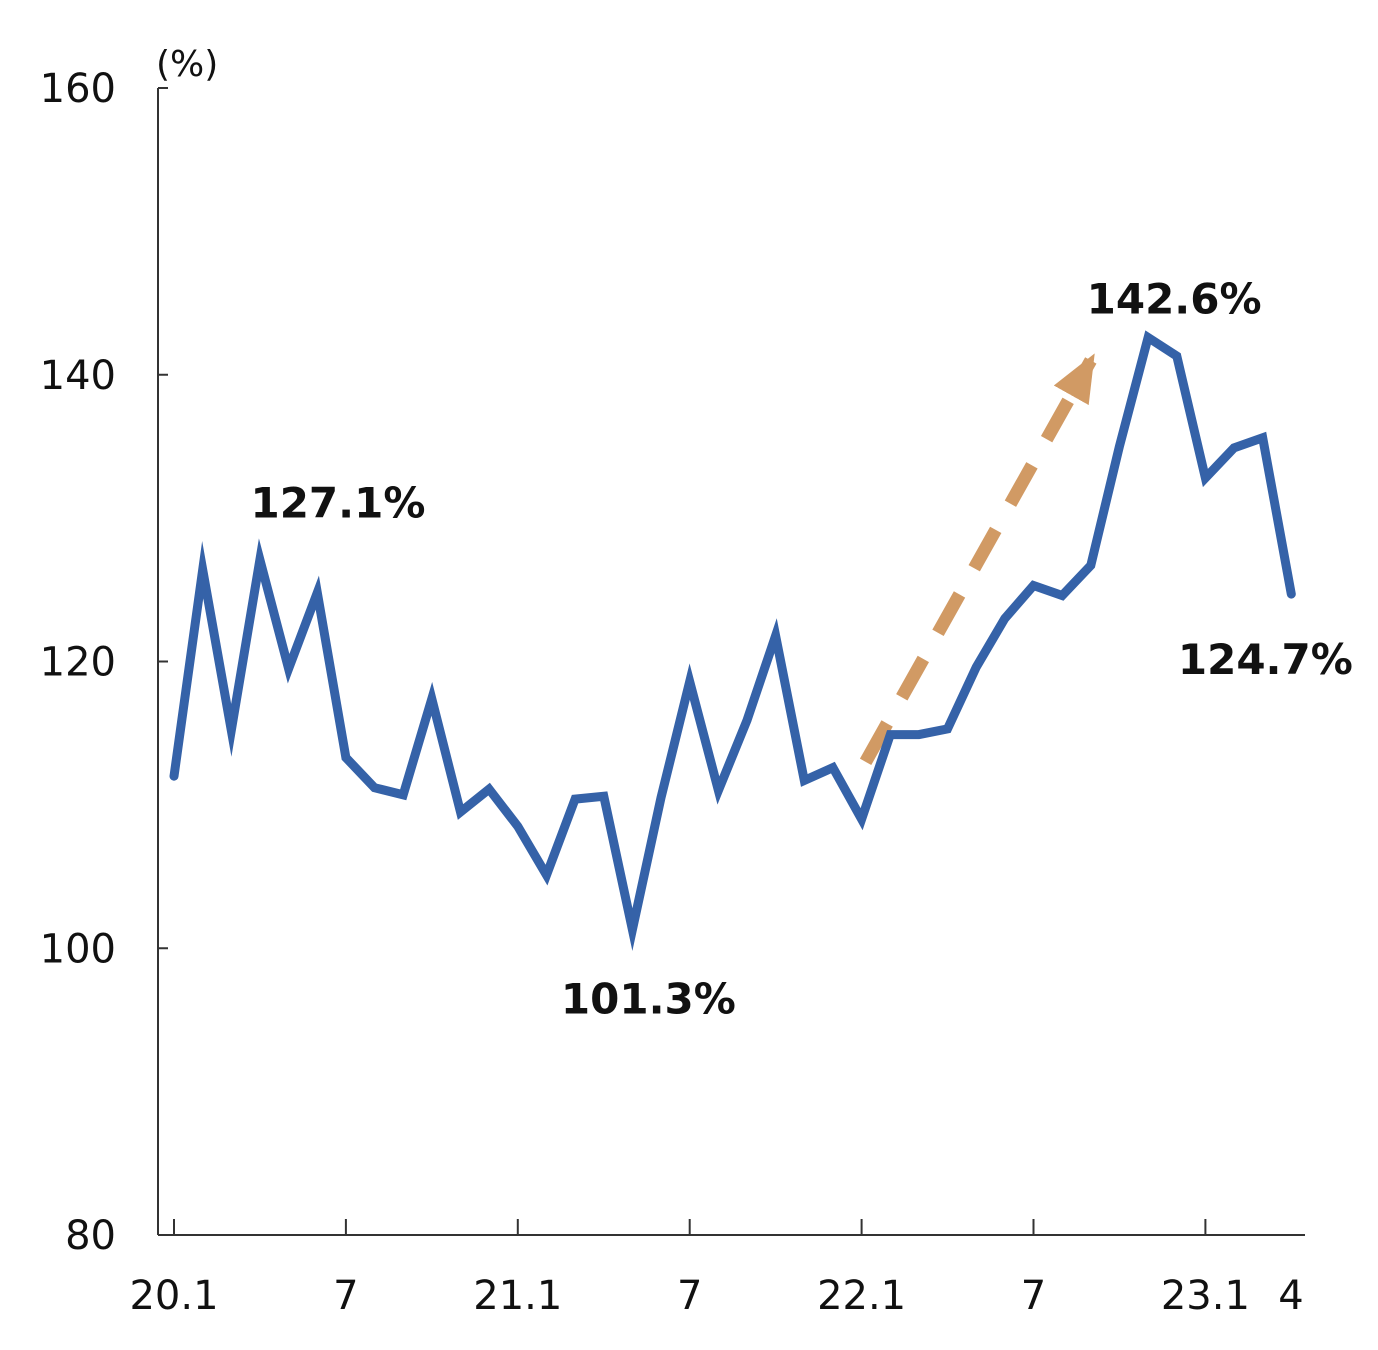 The height and width of the screenshot is (1350, 1378). I want to click on y-axis-ticks: 80 100 120 140 160, so click(104, 662).